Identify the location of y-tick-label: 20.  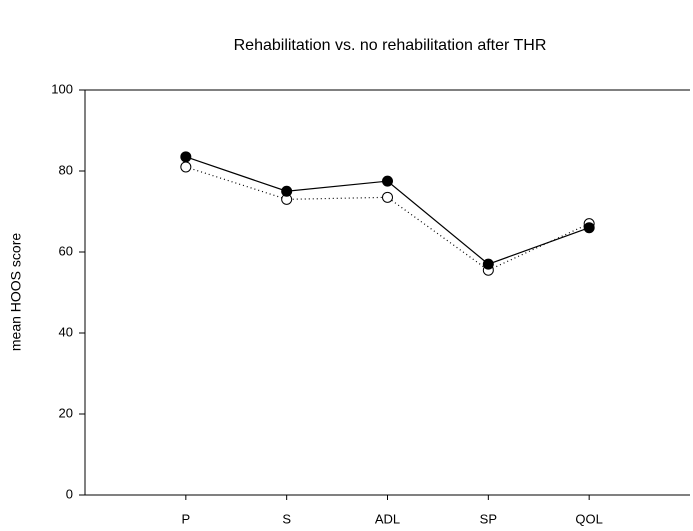
(66, 412).